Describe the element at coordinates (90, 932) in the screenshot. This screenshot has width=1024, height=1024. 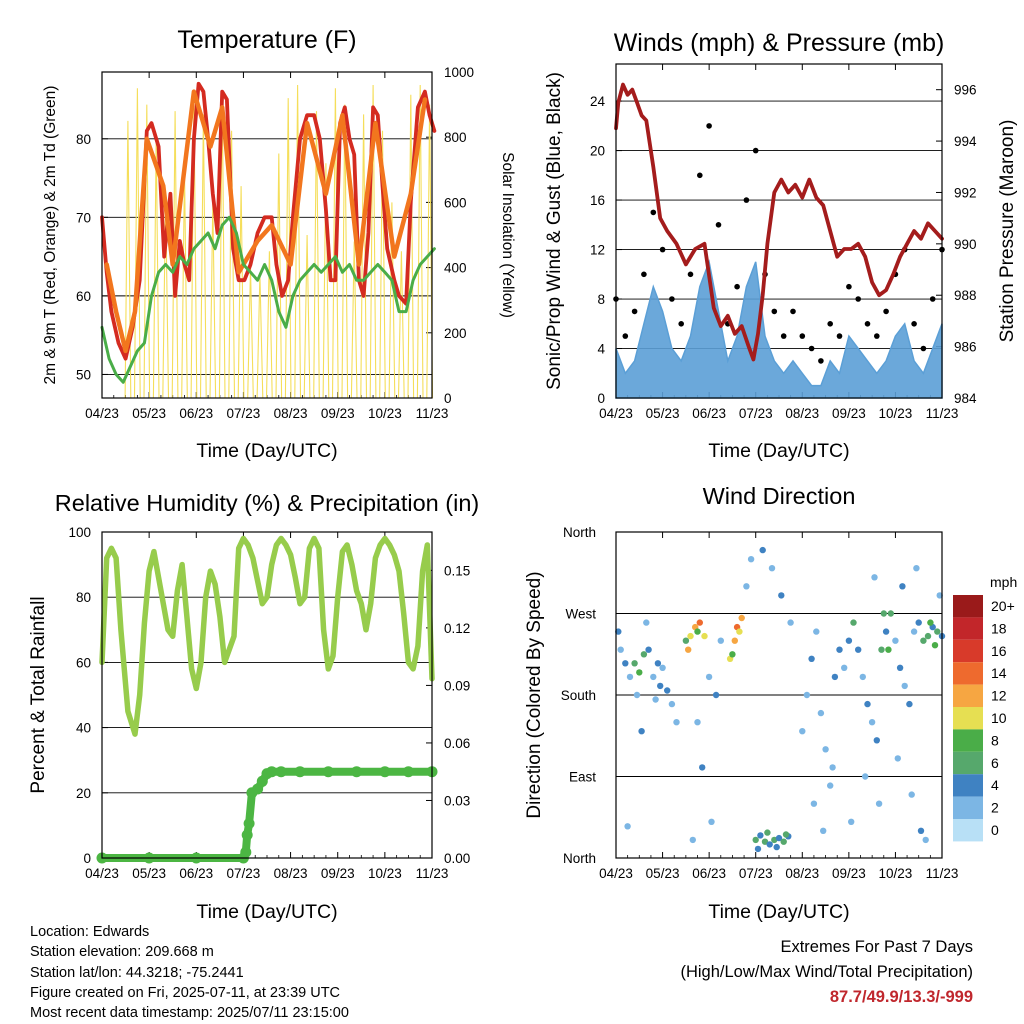
I see `station-location: Location: Edwards` at that location.